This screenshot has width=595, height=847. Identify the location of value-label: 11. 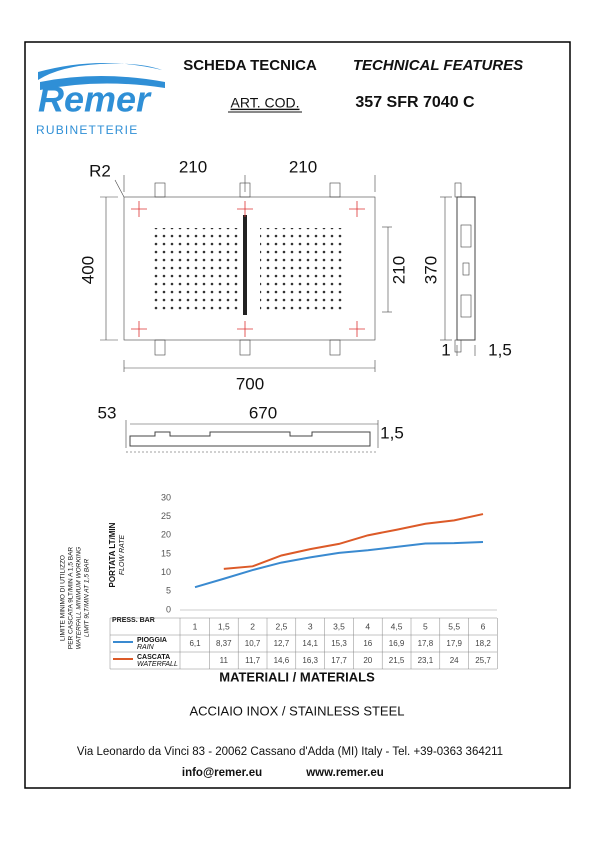
(224, 660).